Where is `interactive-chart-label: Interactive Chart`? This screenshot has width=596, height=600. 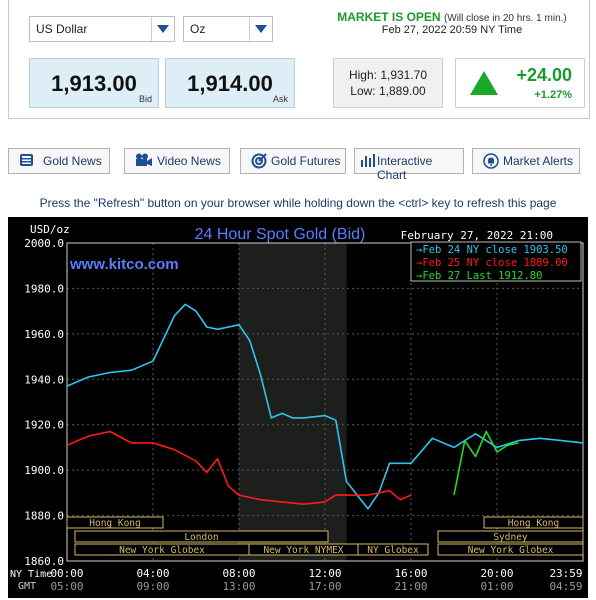 interactive-chart-label: Interactive Chart is located at coordinates (405, 168).